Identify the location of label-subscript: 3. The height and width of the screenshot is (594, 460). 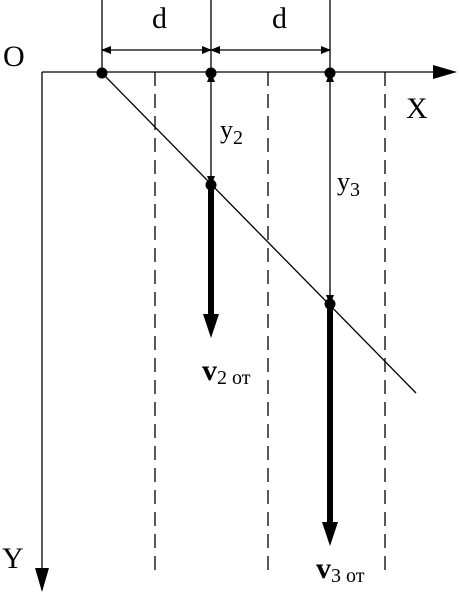
(355, 190).